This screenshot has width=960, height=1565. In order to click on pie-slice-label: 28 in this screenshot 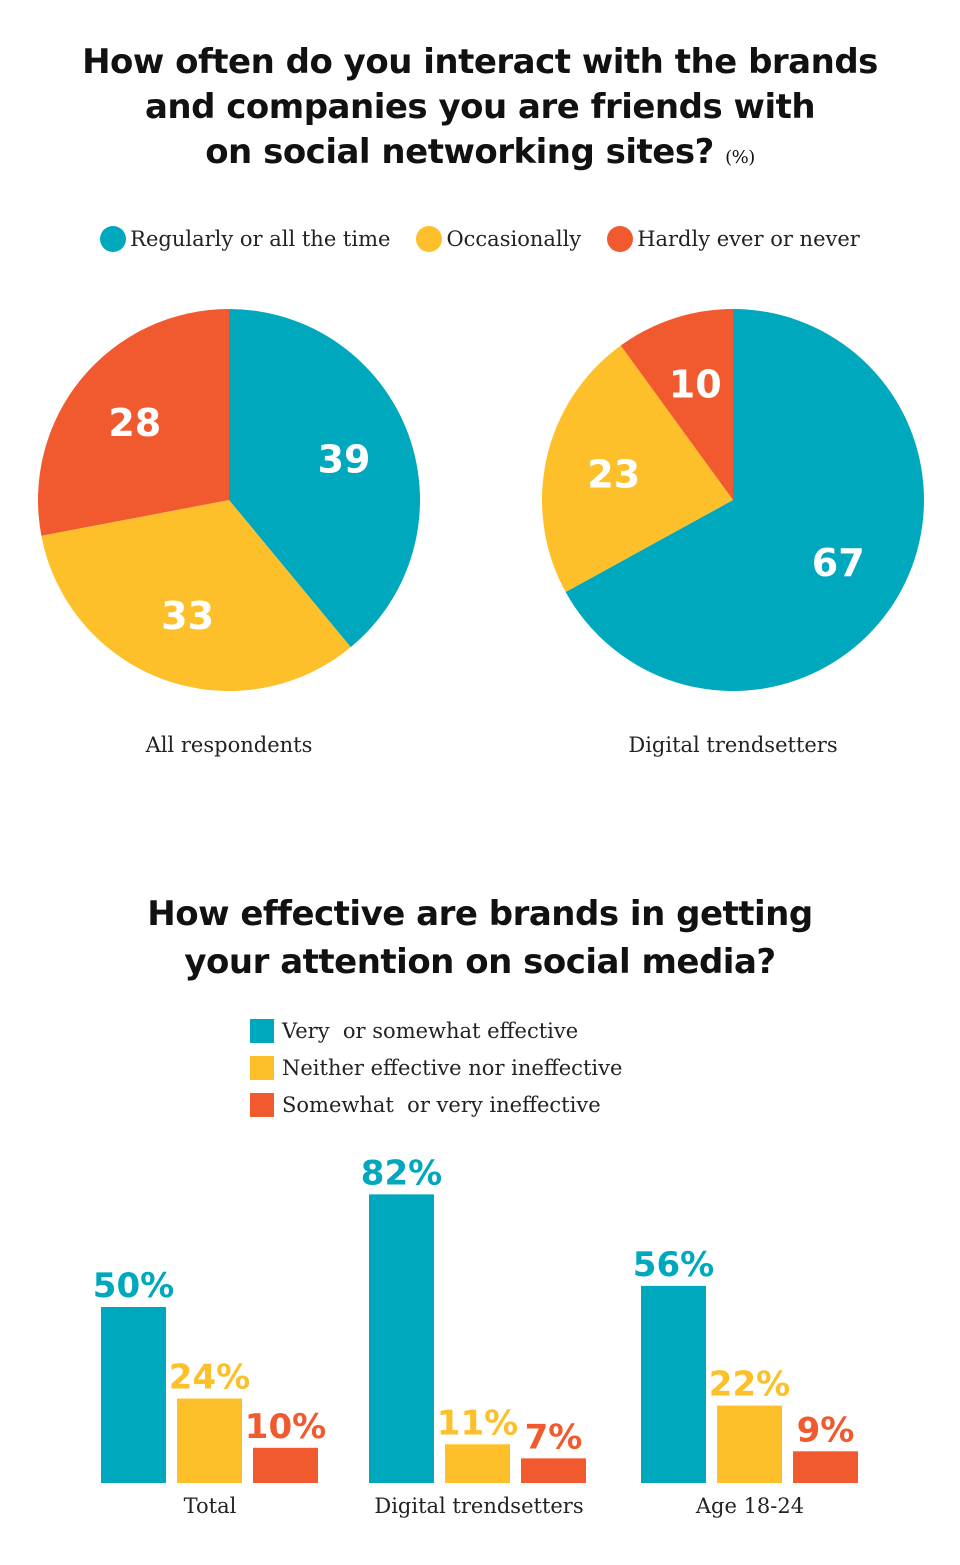, I will do `click(134, 423)`.